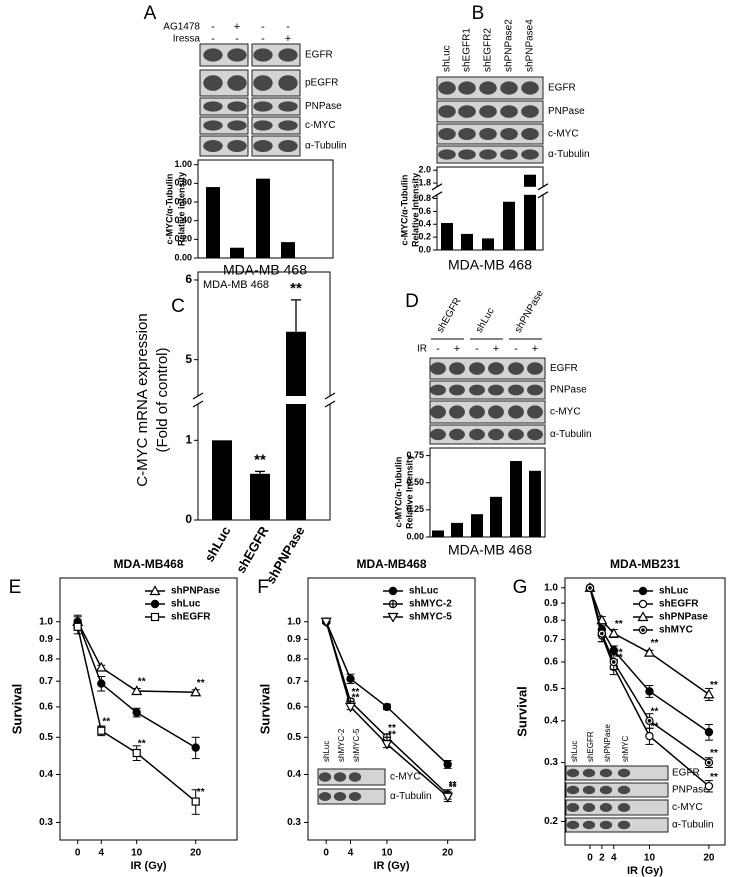 Image resolution: width=745 pixels, height=877 pixels. Describe the element at coordinates (150, 13) in the screenshot. I see `panel-letter: A` at that location.